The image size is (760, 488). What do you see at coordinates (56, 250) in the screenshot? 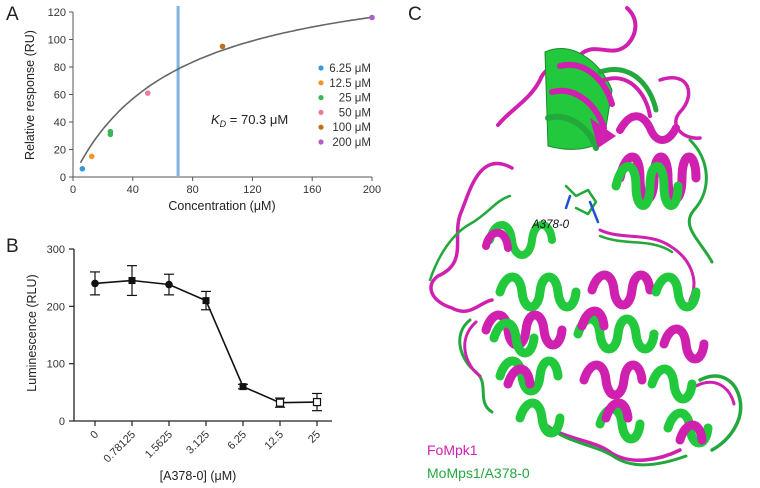
I see `chart-b-y-tick-label: 300` at bounding box center [56, 250].